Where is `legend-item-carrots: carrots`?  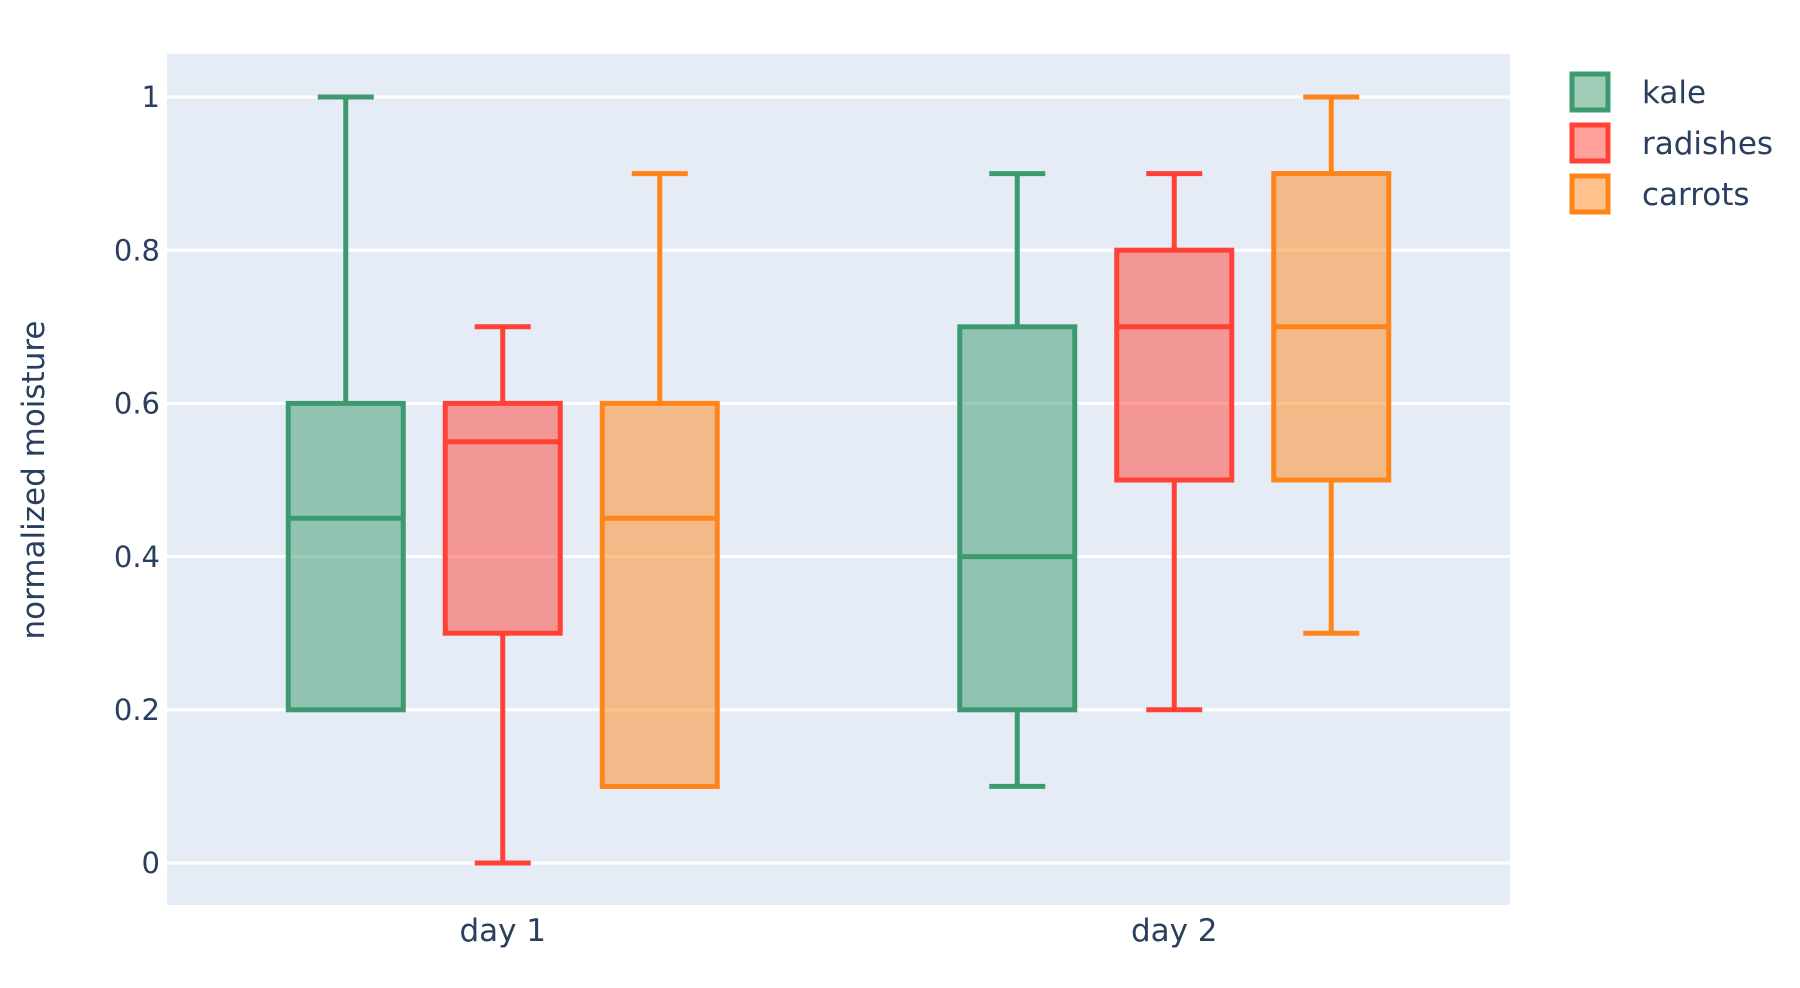 legend-item-carrots: carrots is located at coordinates (1659, 194).